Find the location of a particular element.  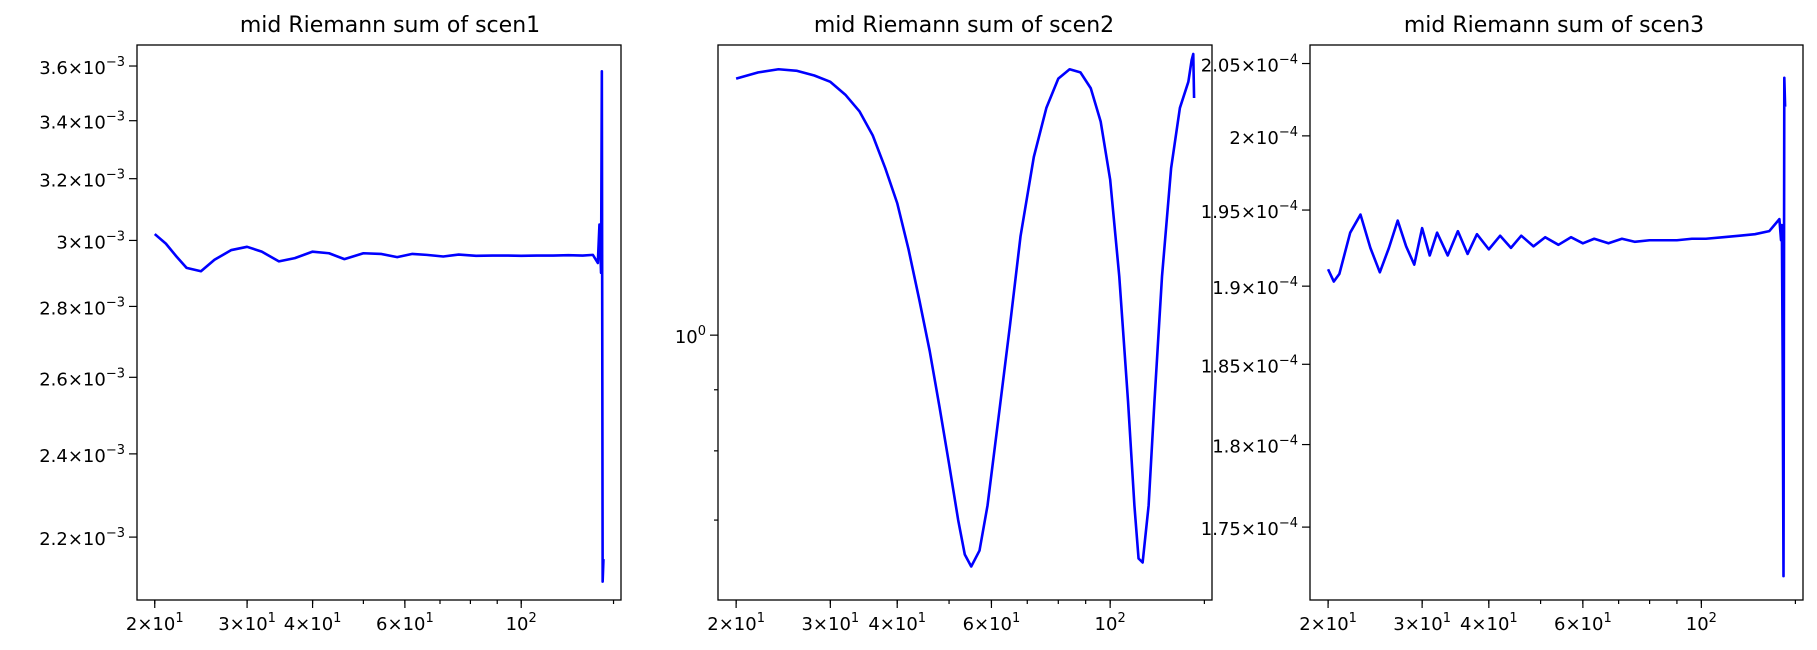

chart-title: mid Riemann sum of scen2 is located at coordinates (964, 25).